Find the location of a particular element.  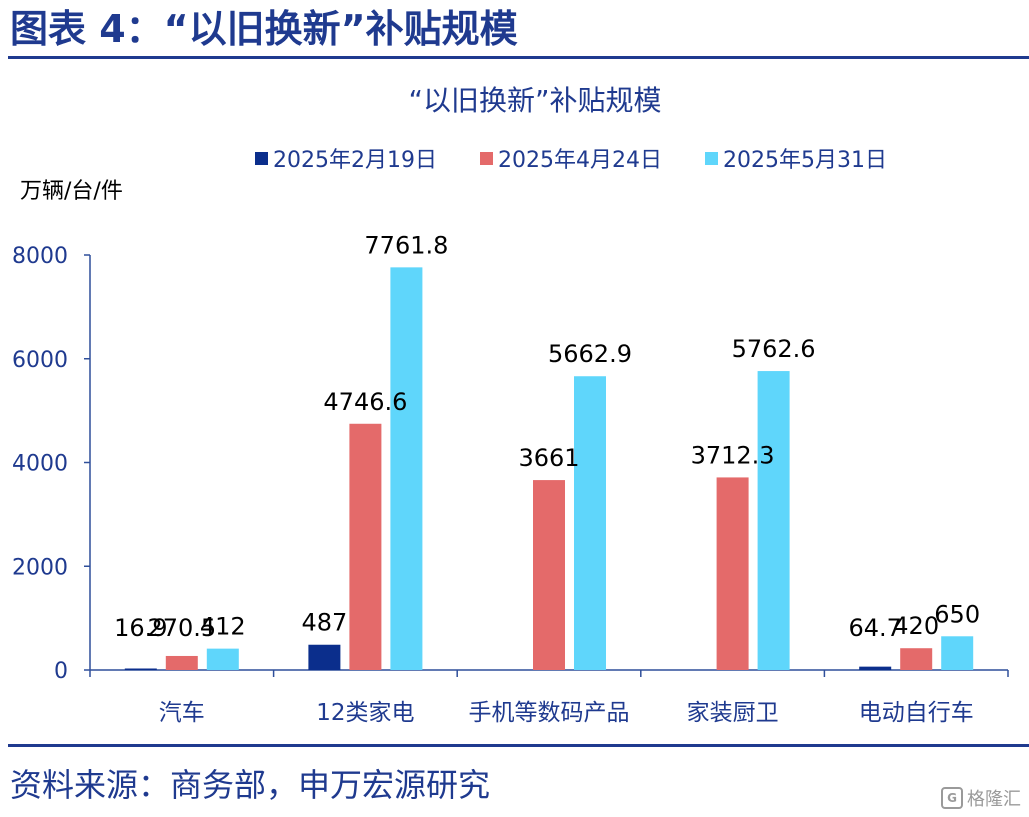

x-category-label: 手机等数码产品 is located at coordinates (549, 713).